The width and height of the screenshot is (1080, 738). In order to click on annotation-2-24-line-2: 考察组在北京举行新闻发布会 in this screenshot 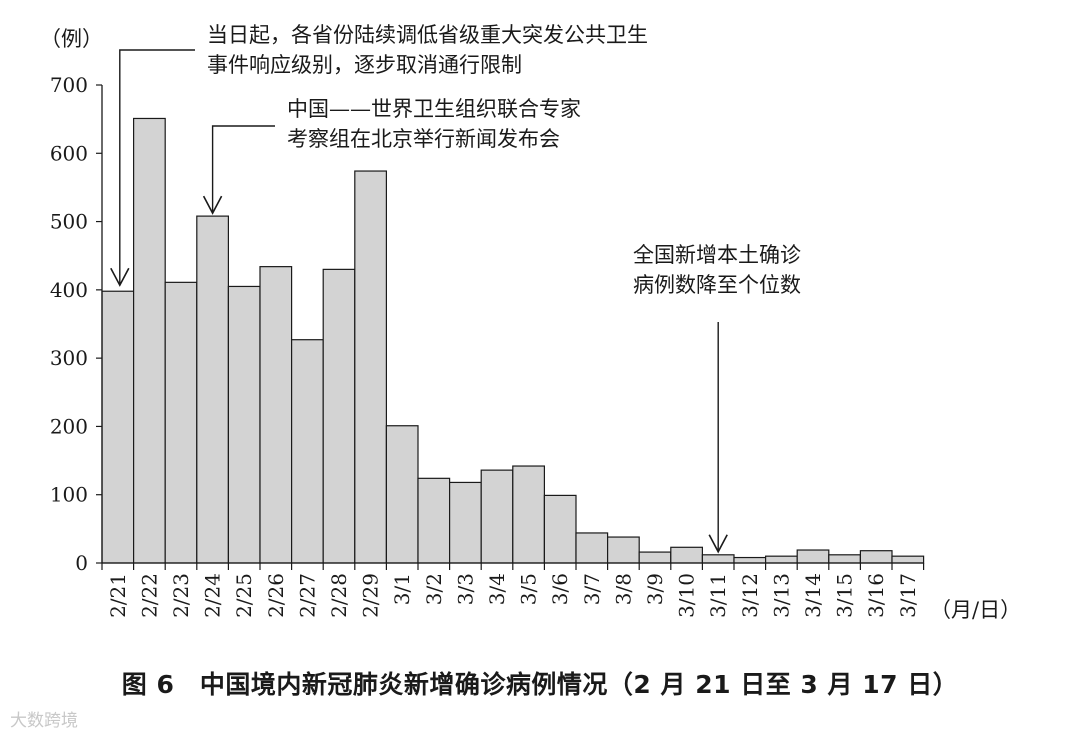, I will do `click(423, 139)`.